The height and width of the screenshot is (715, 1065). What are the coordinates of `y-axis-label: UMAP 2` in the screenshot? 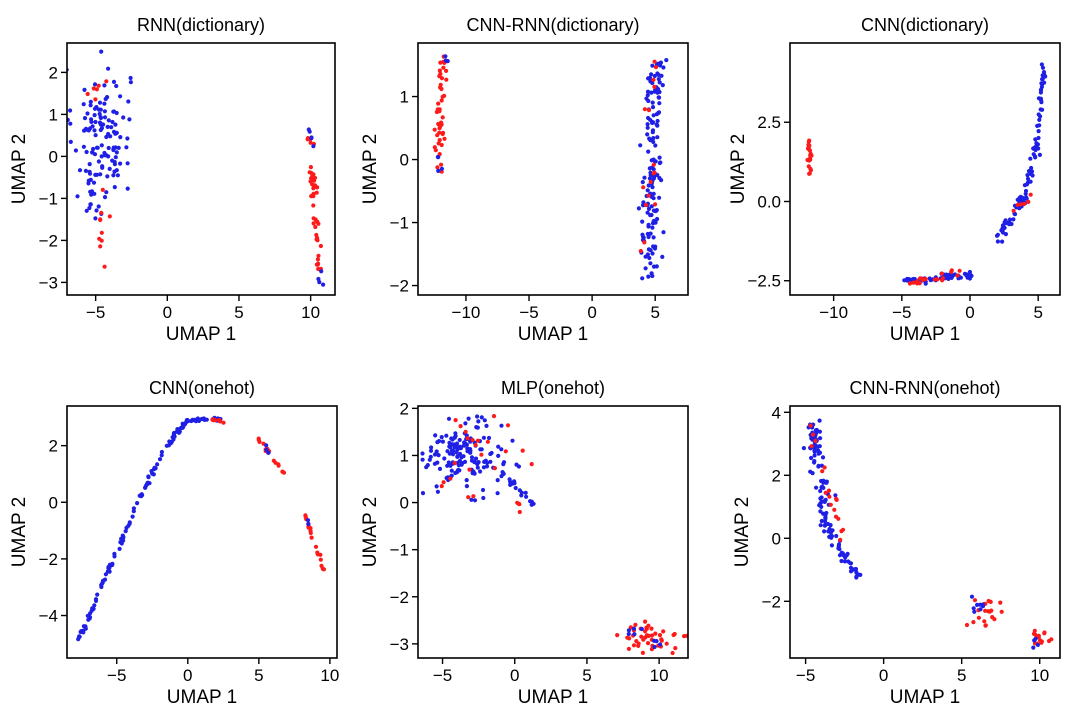 It's located at (370, 169).